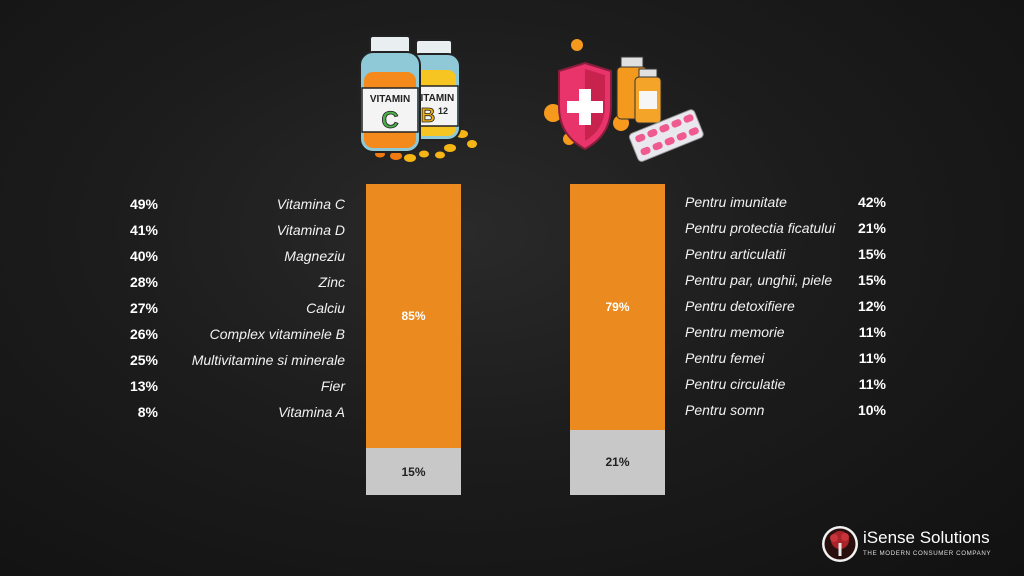  Describe the element at coordinates (332, 386) in the screenshot. I see `left-item-label: Fier` at that location.